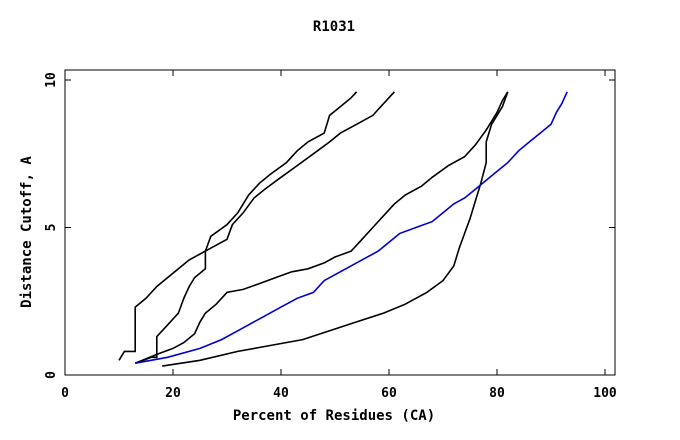 Image resolution: width=680 pixels, height=440 pixels. What do you see at coordinates (65, 393) in the screenshot?
I see `x-tick-label: 0` at bounding box center [65, 393].